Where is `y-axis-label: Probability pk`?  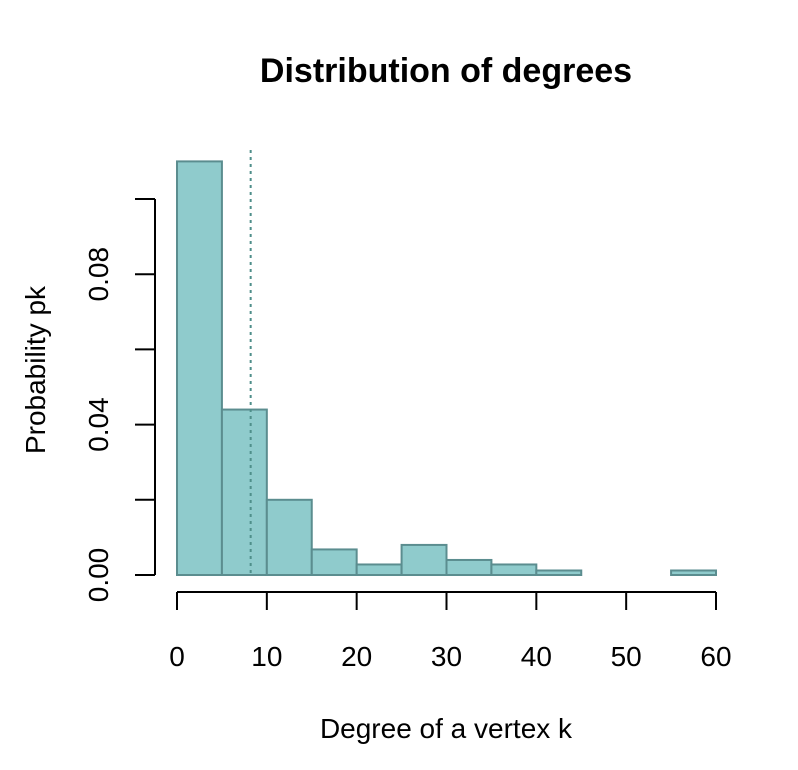
y-axis-label: Probability pk is located at coordinates (35, 369).